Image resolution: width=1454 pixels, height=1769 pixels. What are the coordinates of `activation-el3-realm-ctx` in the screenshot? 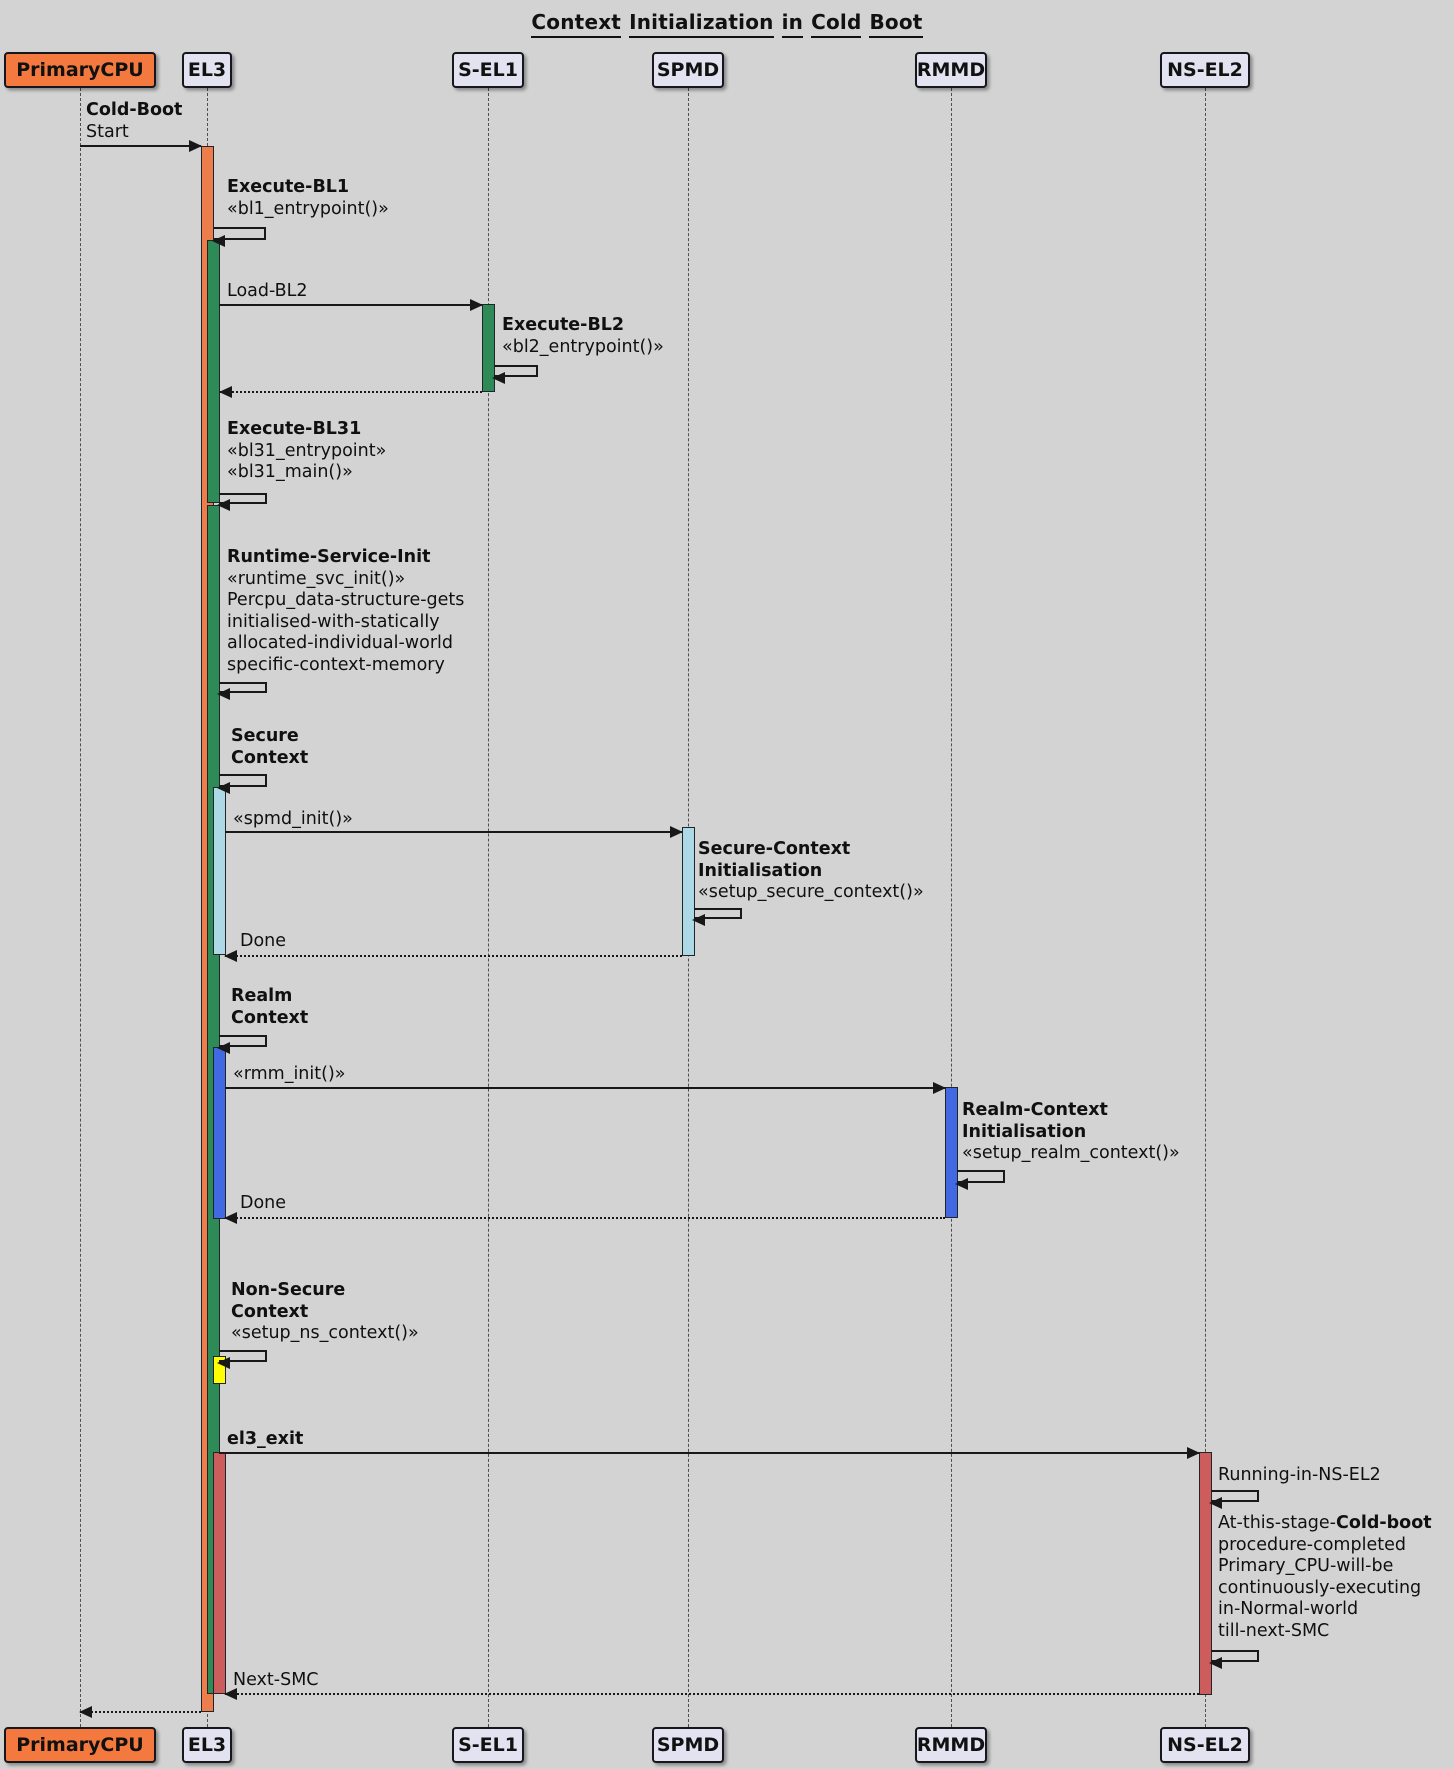 It's located at (219, 1133).